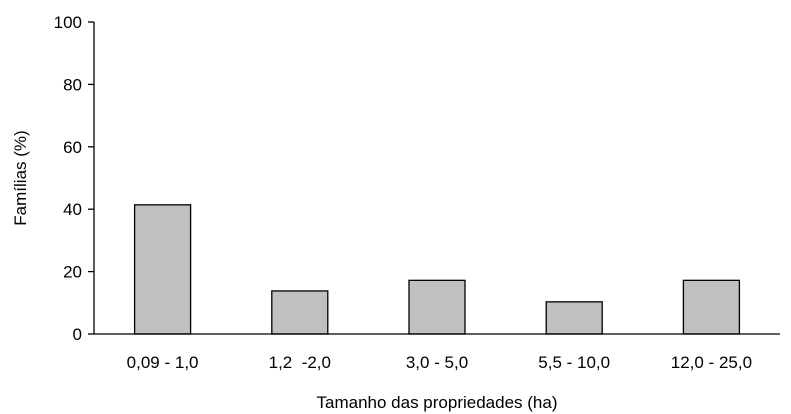 Image resolution: width=791 pixels, height=414 pixels. Describe the element at coordinates (72, 147) in the screenshot. I see `y-tick-label: 60` at that location.